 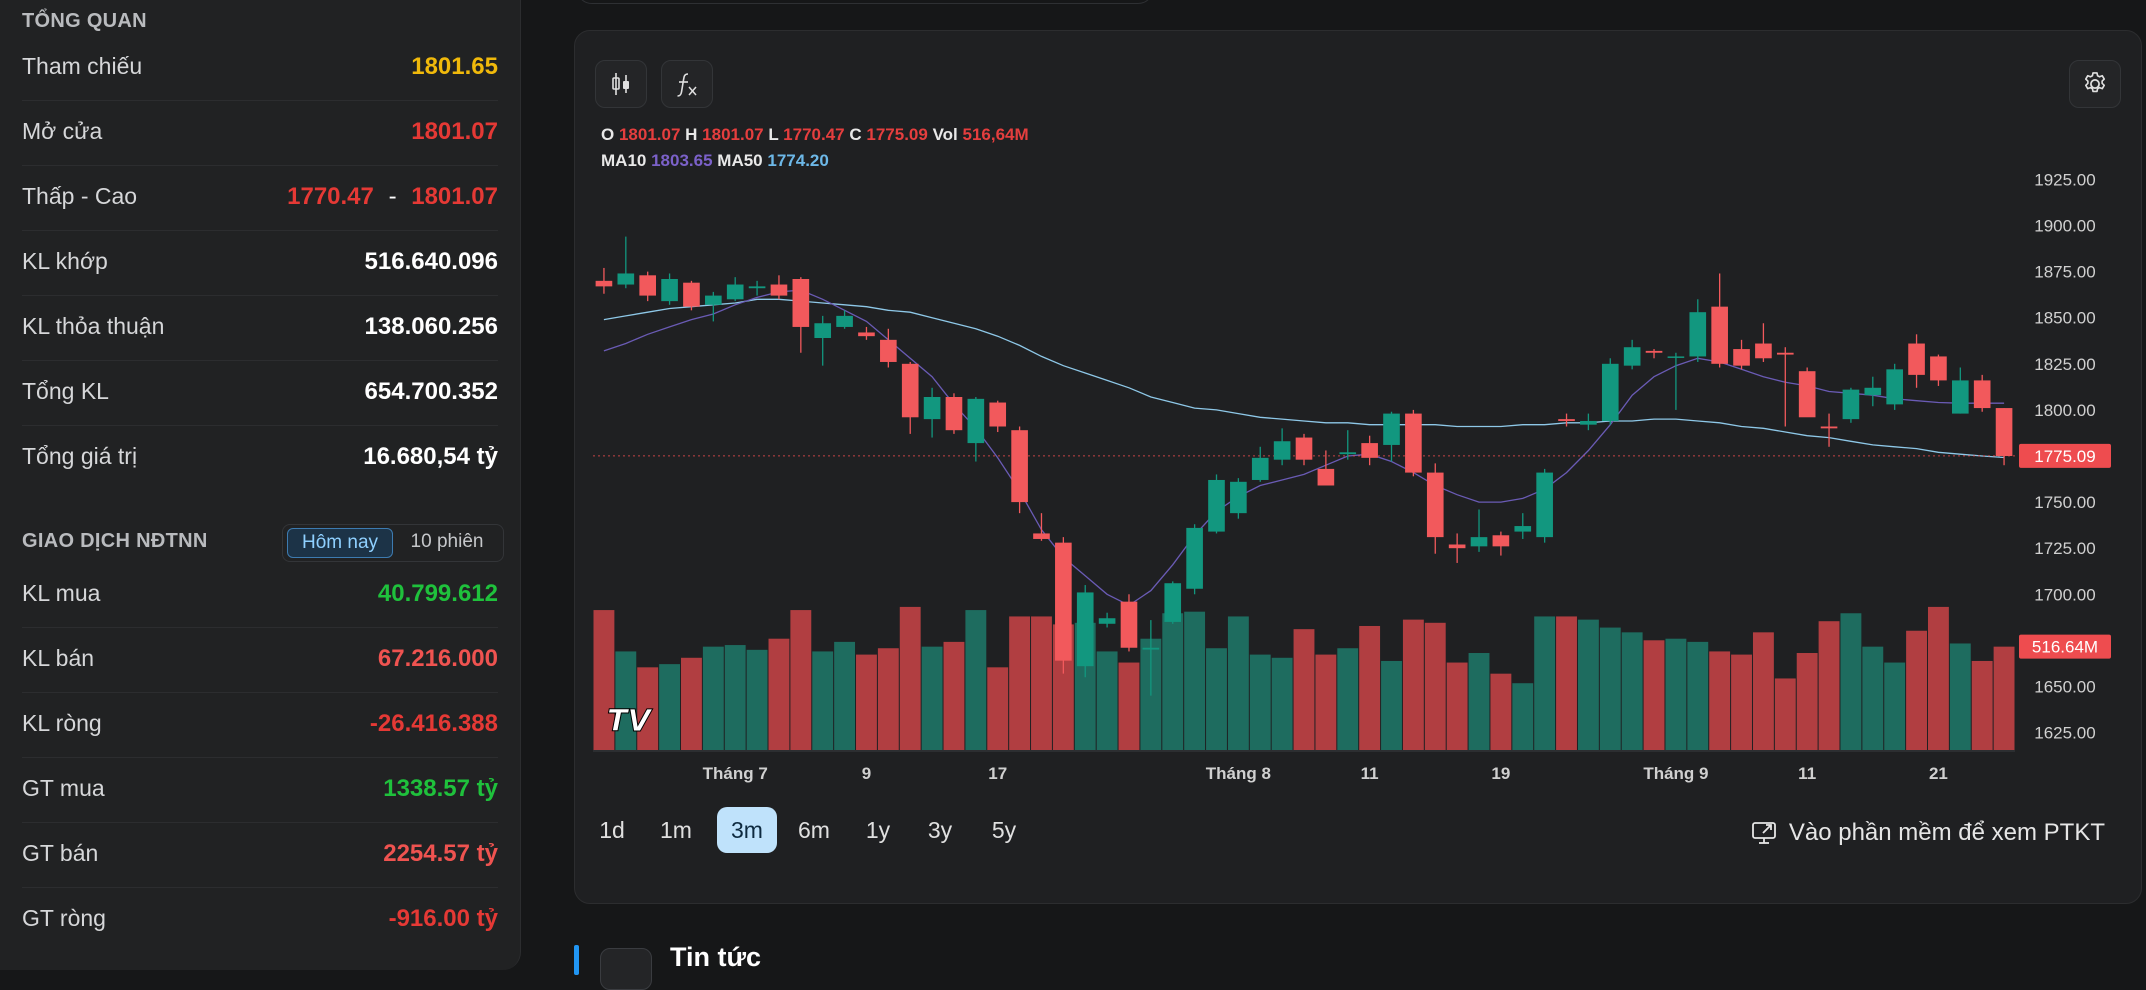 I want to click on last-volume-tag-label: 516.64M, so click(x=2065, y=647).